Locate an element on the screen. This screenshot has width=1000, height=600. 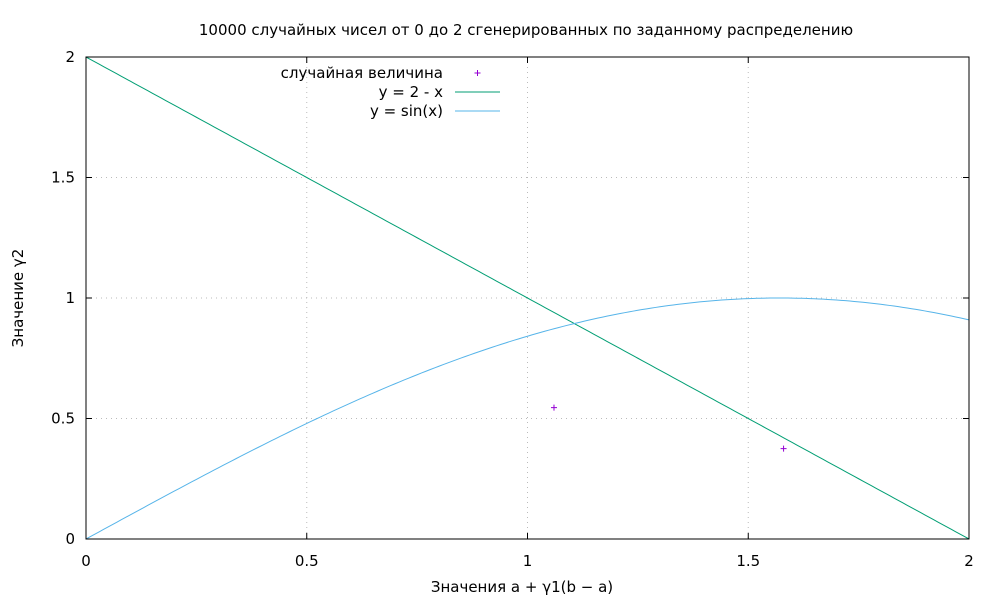
legend-label: y = 2 - x is located at coordinates (411, 92).